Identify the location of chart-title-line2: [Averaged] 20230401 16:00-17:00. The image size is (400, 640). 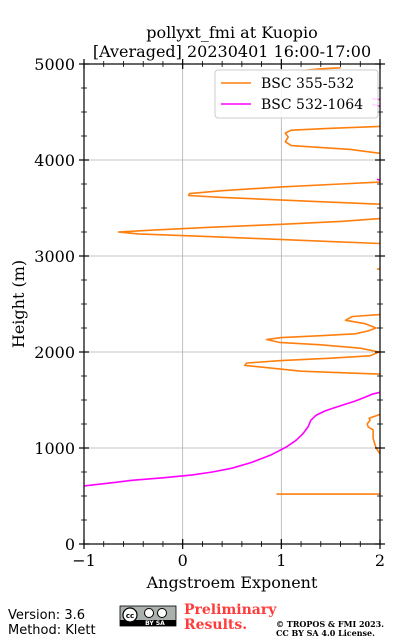
(232, 51).